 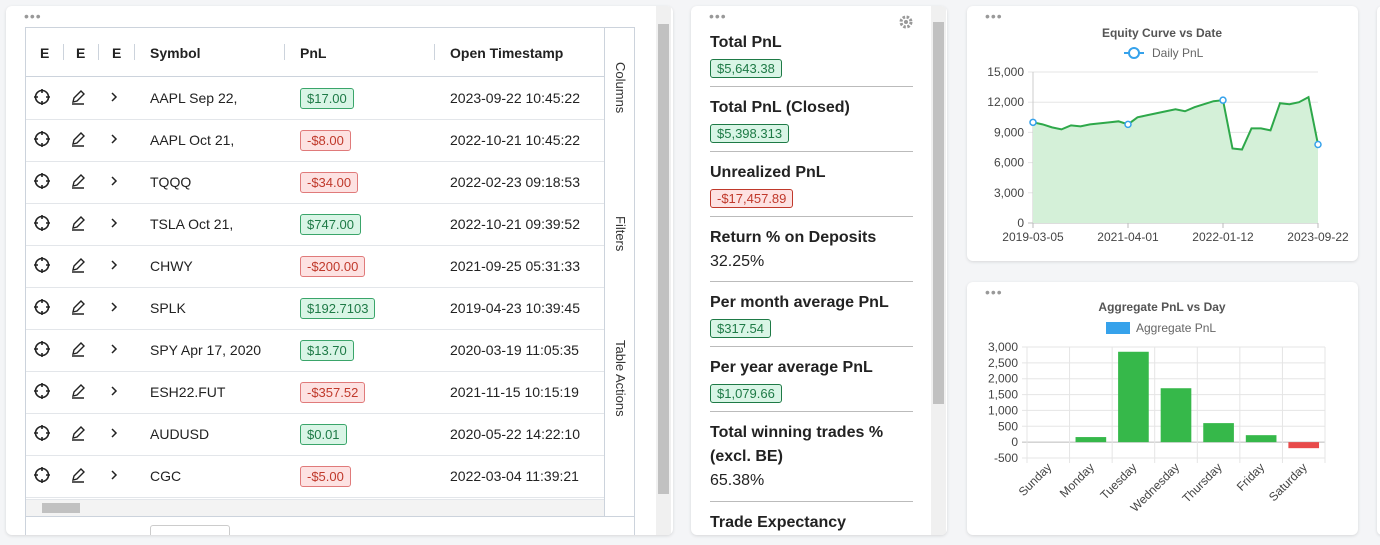 What do you see at coordinates (166, 476) in the screenshot?
I see `symbol-cell: CGC` at bounding box center [166, 476].